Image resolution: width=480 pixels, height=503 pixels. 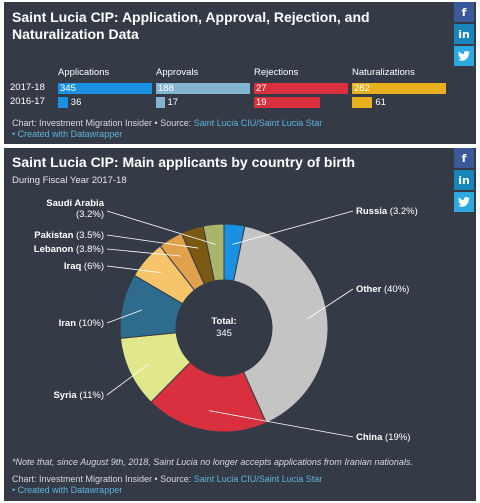 I want to click on bar-value-label: 17, so click(x=173, y=102).